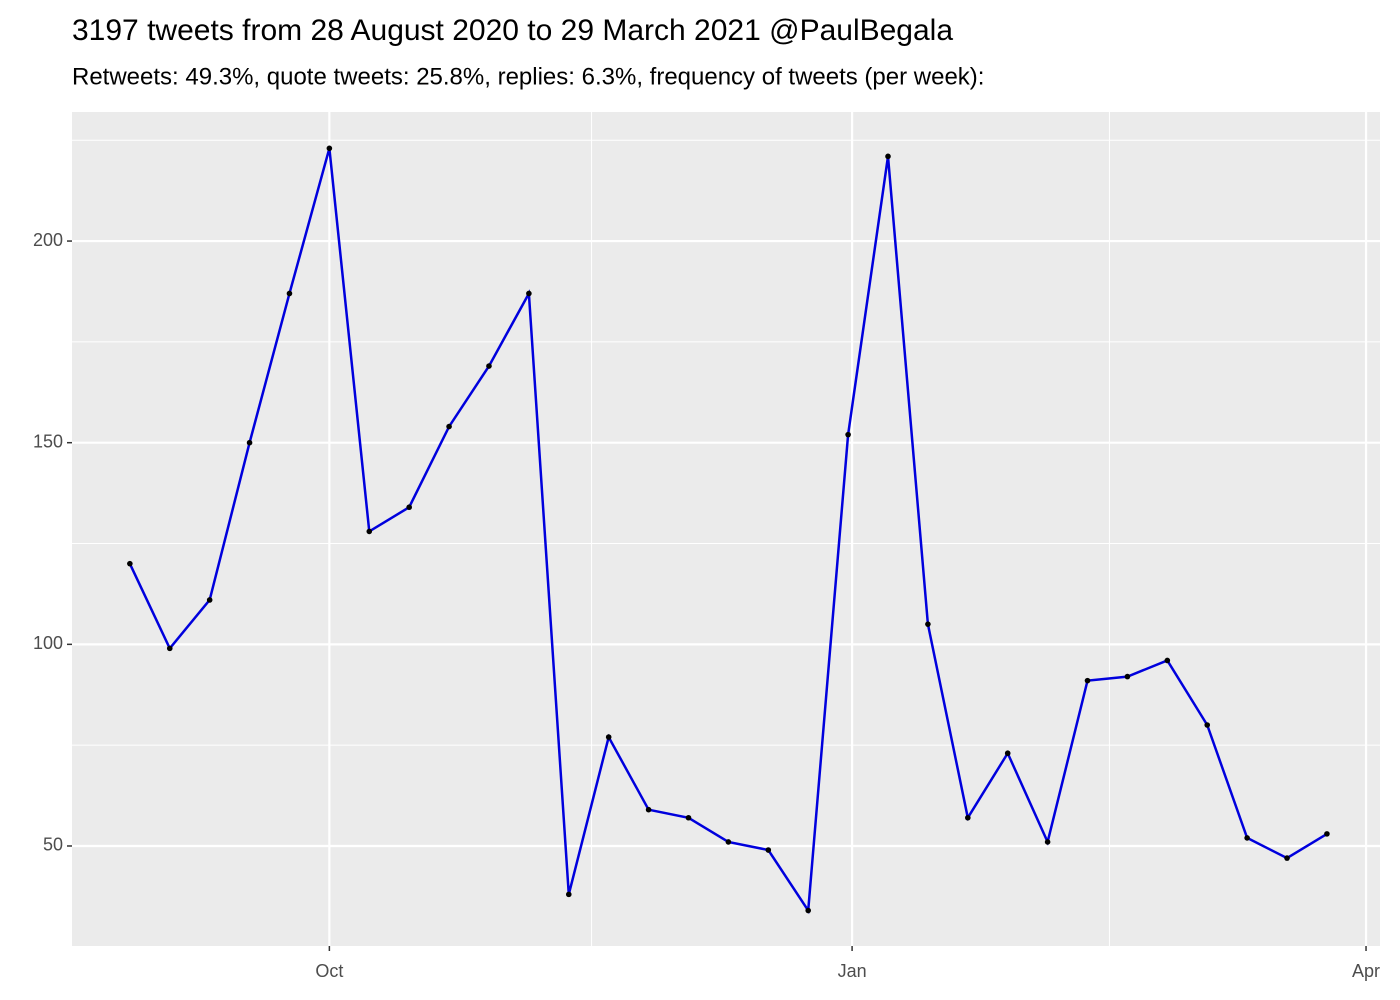 The height and width of the screenshot is (1000, 1400). What do you see at coordinates (53, 845) in the screenshot?
I see `y-tick-label: 50` at bounding box center [53, 845].